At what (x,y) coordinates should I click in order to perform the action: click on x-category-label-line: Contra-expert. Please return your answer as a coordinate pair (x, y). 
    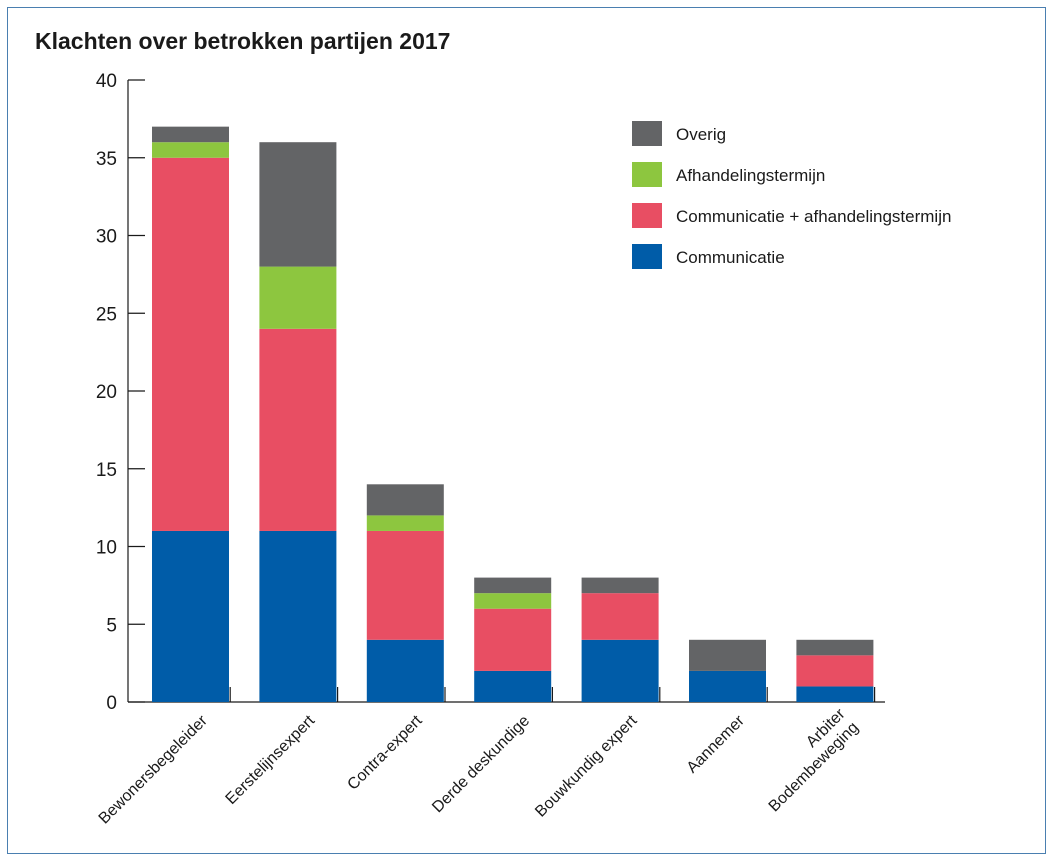
    Looking at the image, I should click on (385, 753).